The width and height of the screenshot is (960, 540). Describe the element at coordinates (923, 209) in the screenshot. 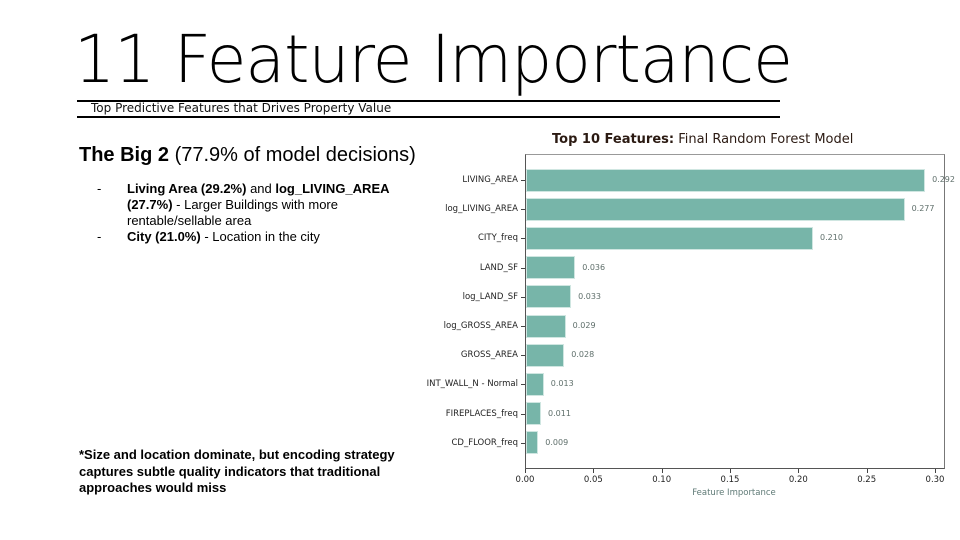

I see `bar-value-label: 0.277` at that location.